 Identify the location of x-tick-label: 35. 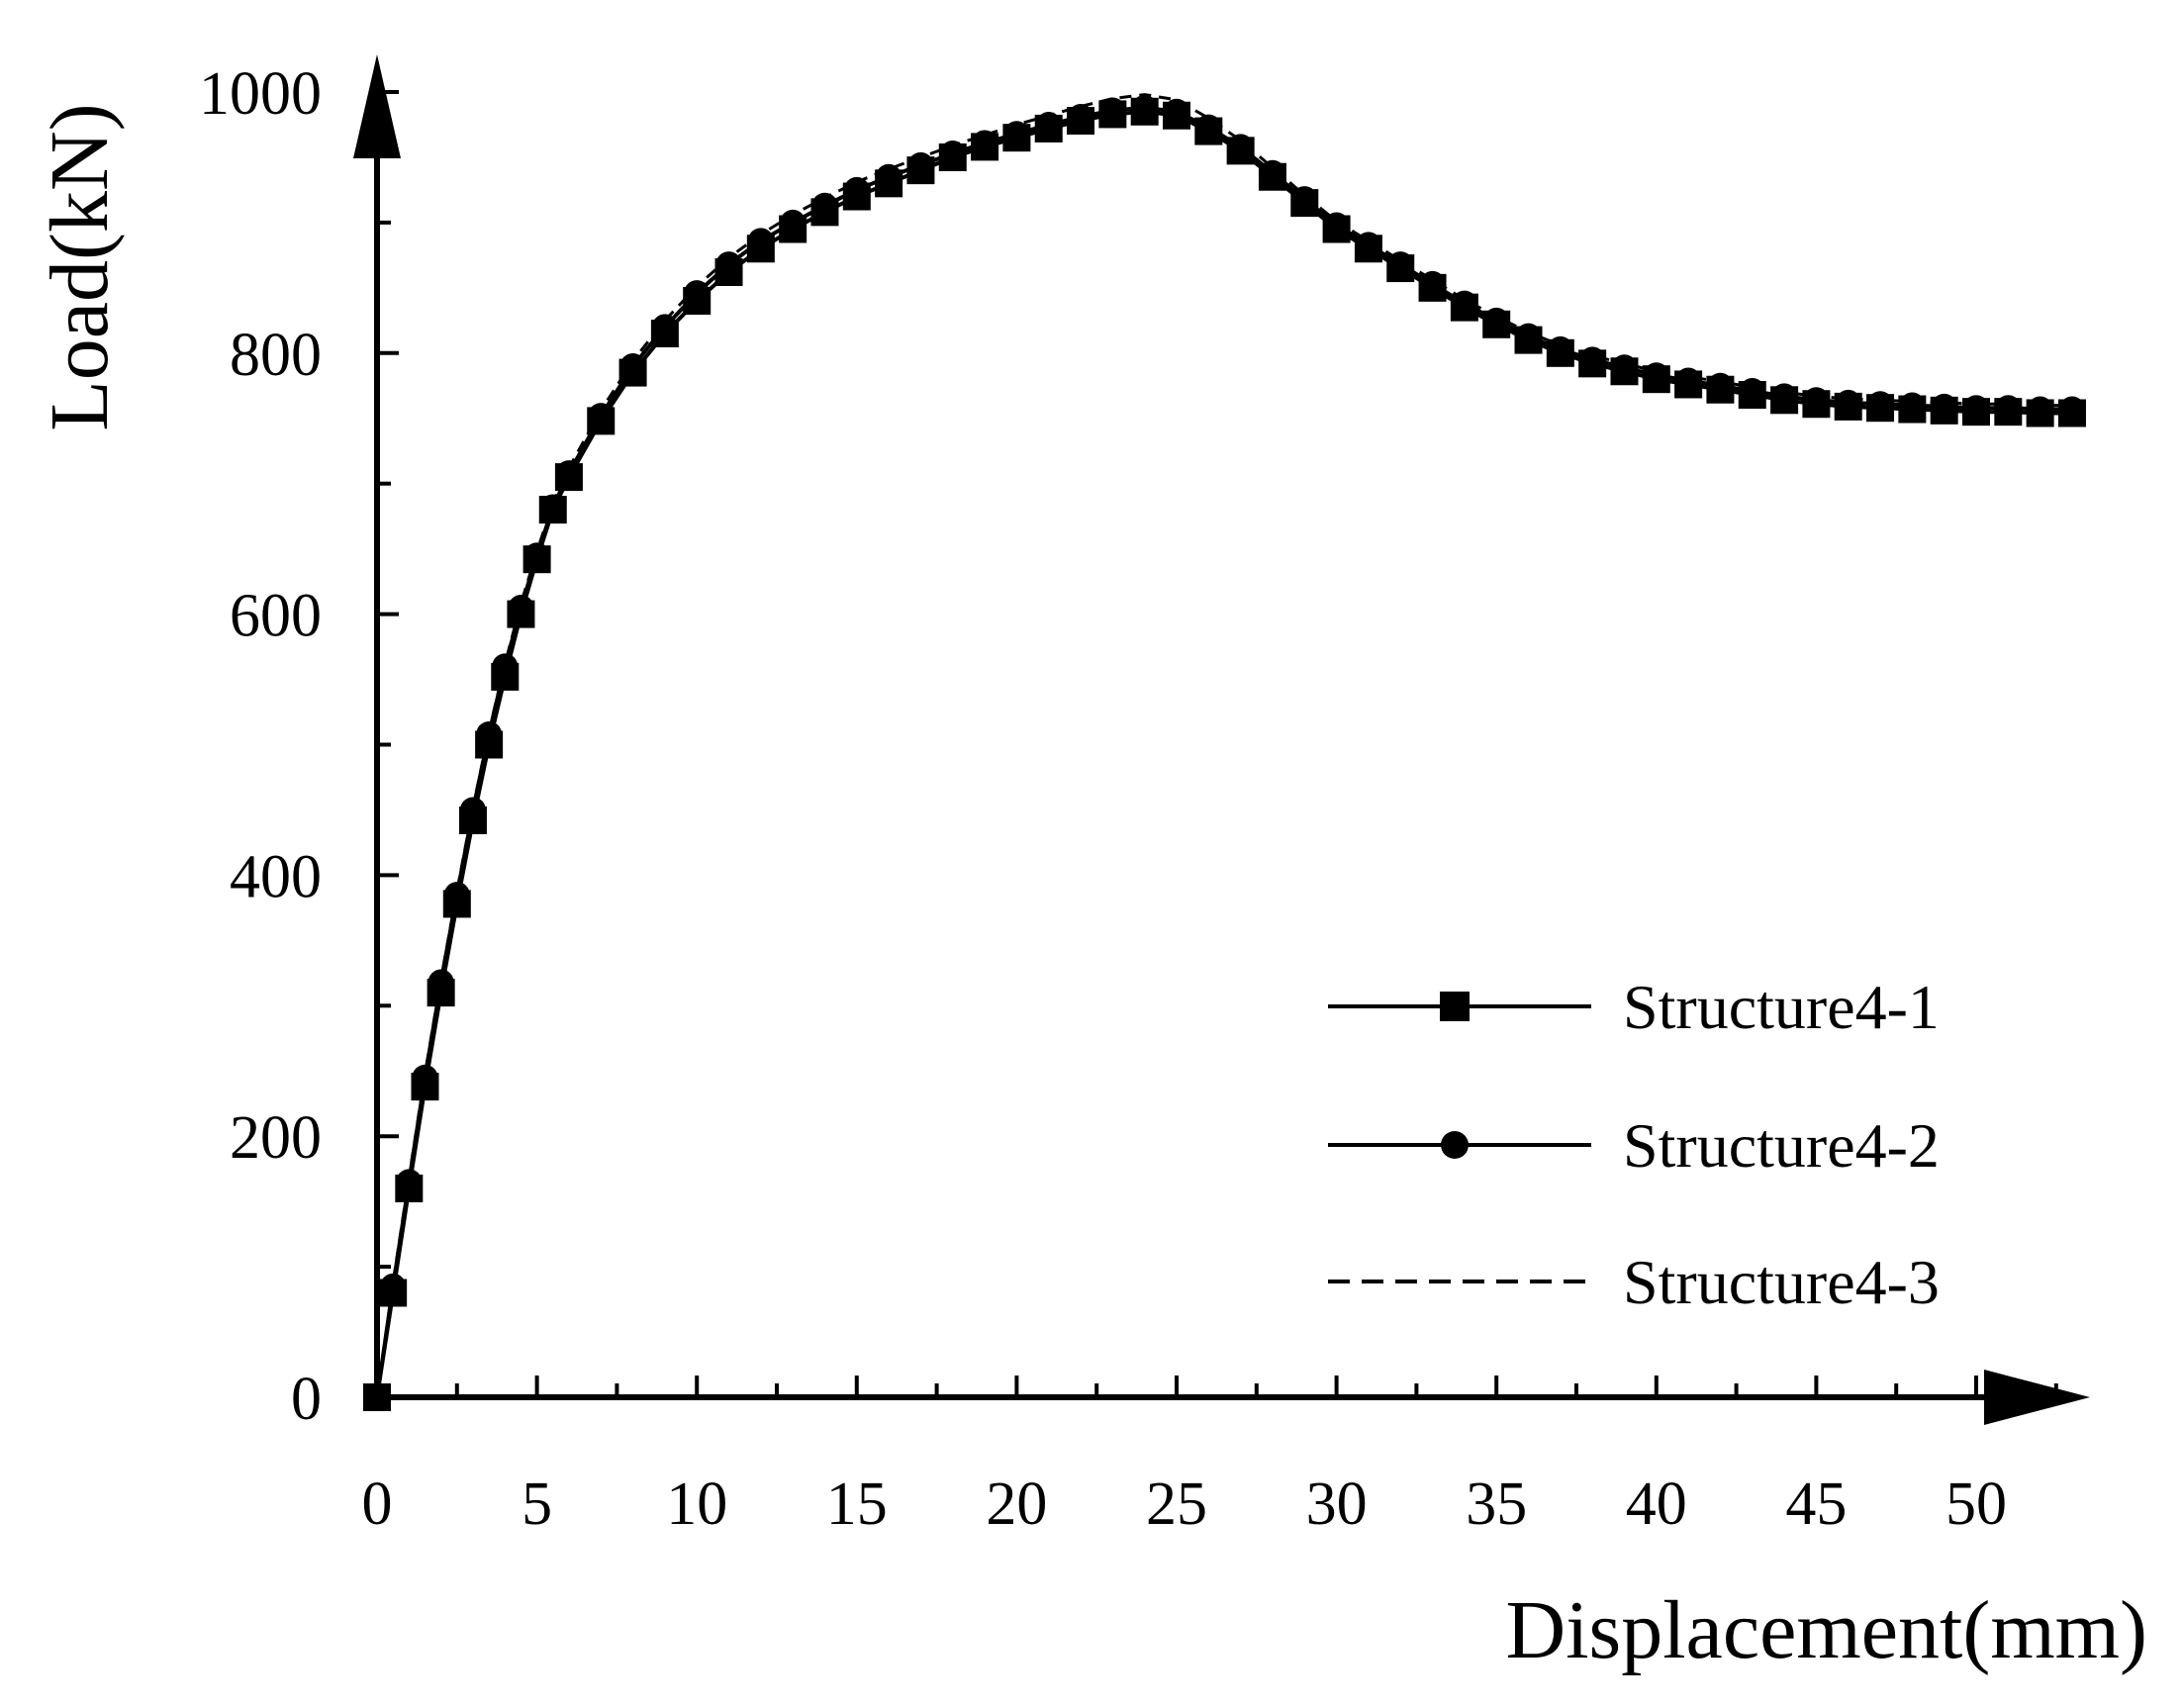
(1496, 1504).